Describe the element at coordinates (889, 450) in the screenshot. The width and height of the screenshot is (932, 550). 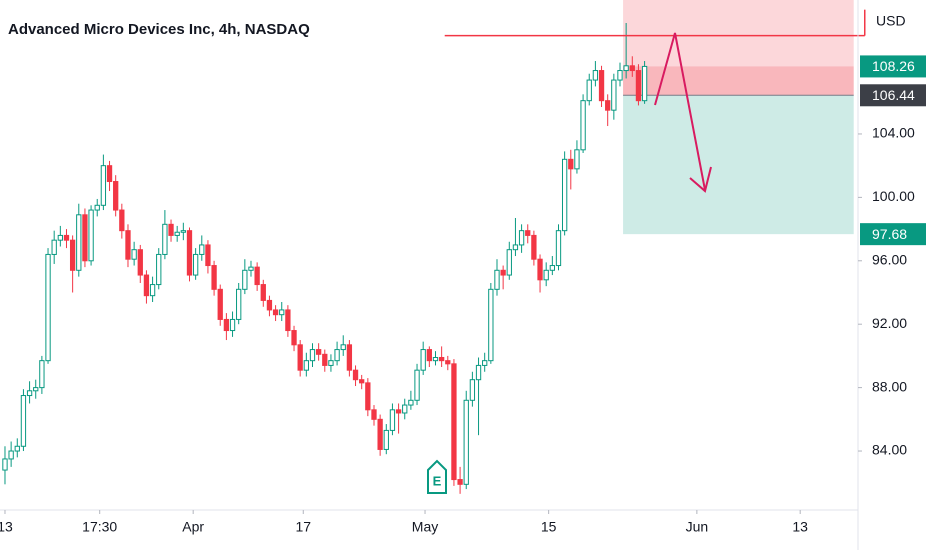
I see `y-tick-label: 84.00` at that location.